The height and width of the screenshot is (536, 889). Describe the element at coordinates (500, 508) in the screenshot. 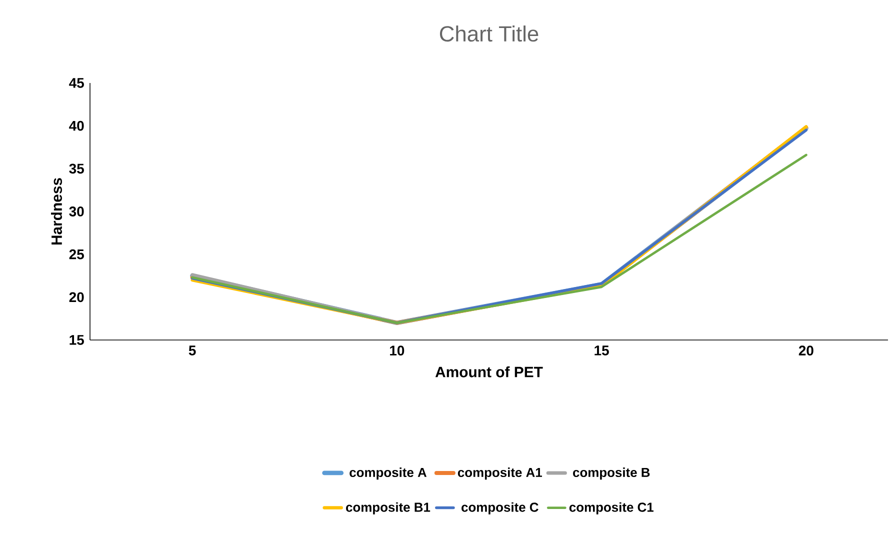

I see `legend-label: composite C` at that location.